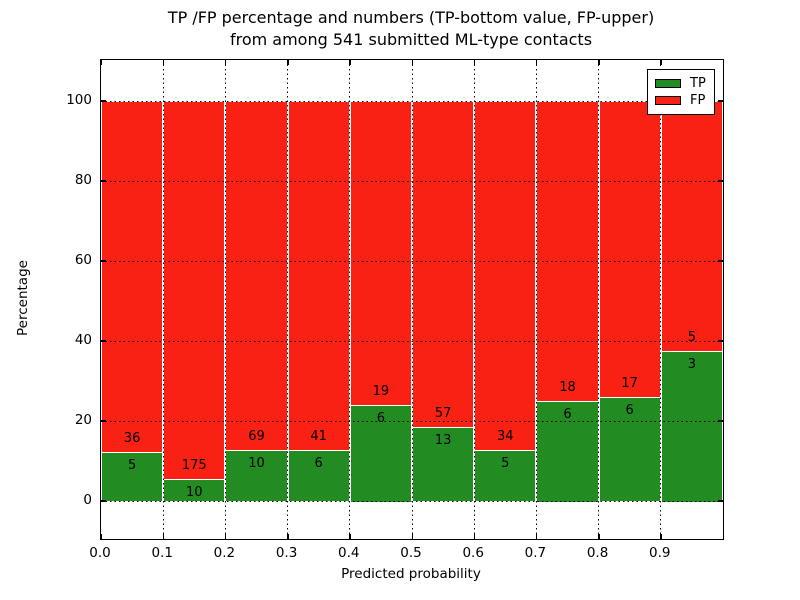  I want to click on x-tick-label: 0.4, so click(349, 553).